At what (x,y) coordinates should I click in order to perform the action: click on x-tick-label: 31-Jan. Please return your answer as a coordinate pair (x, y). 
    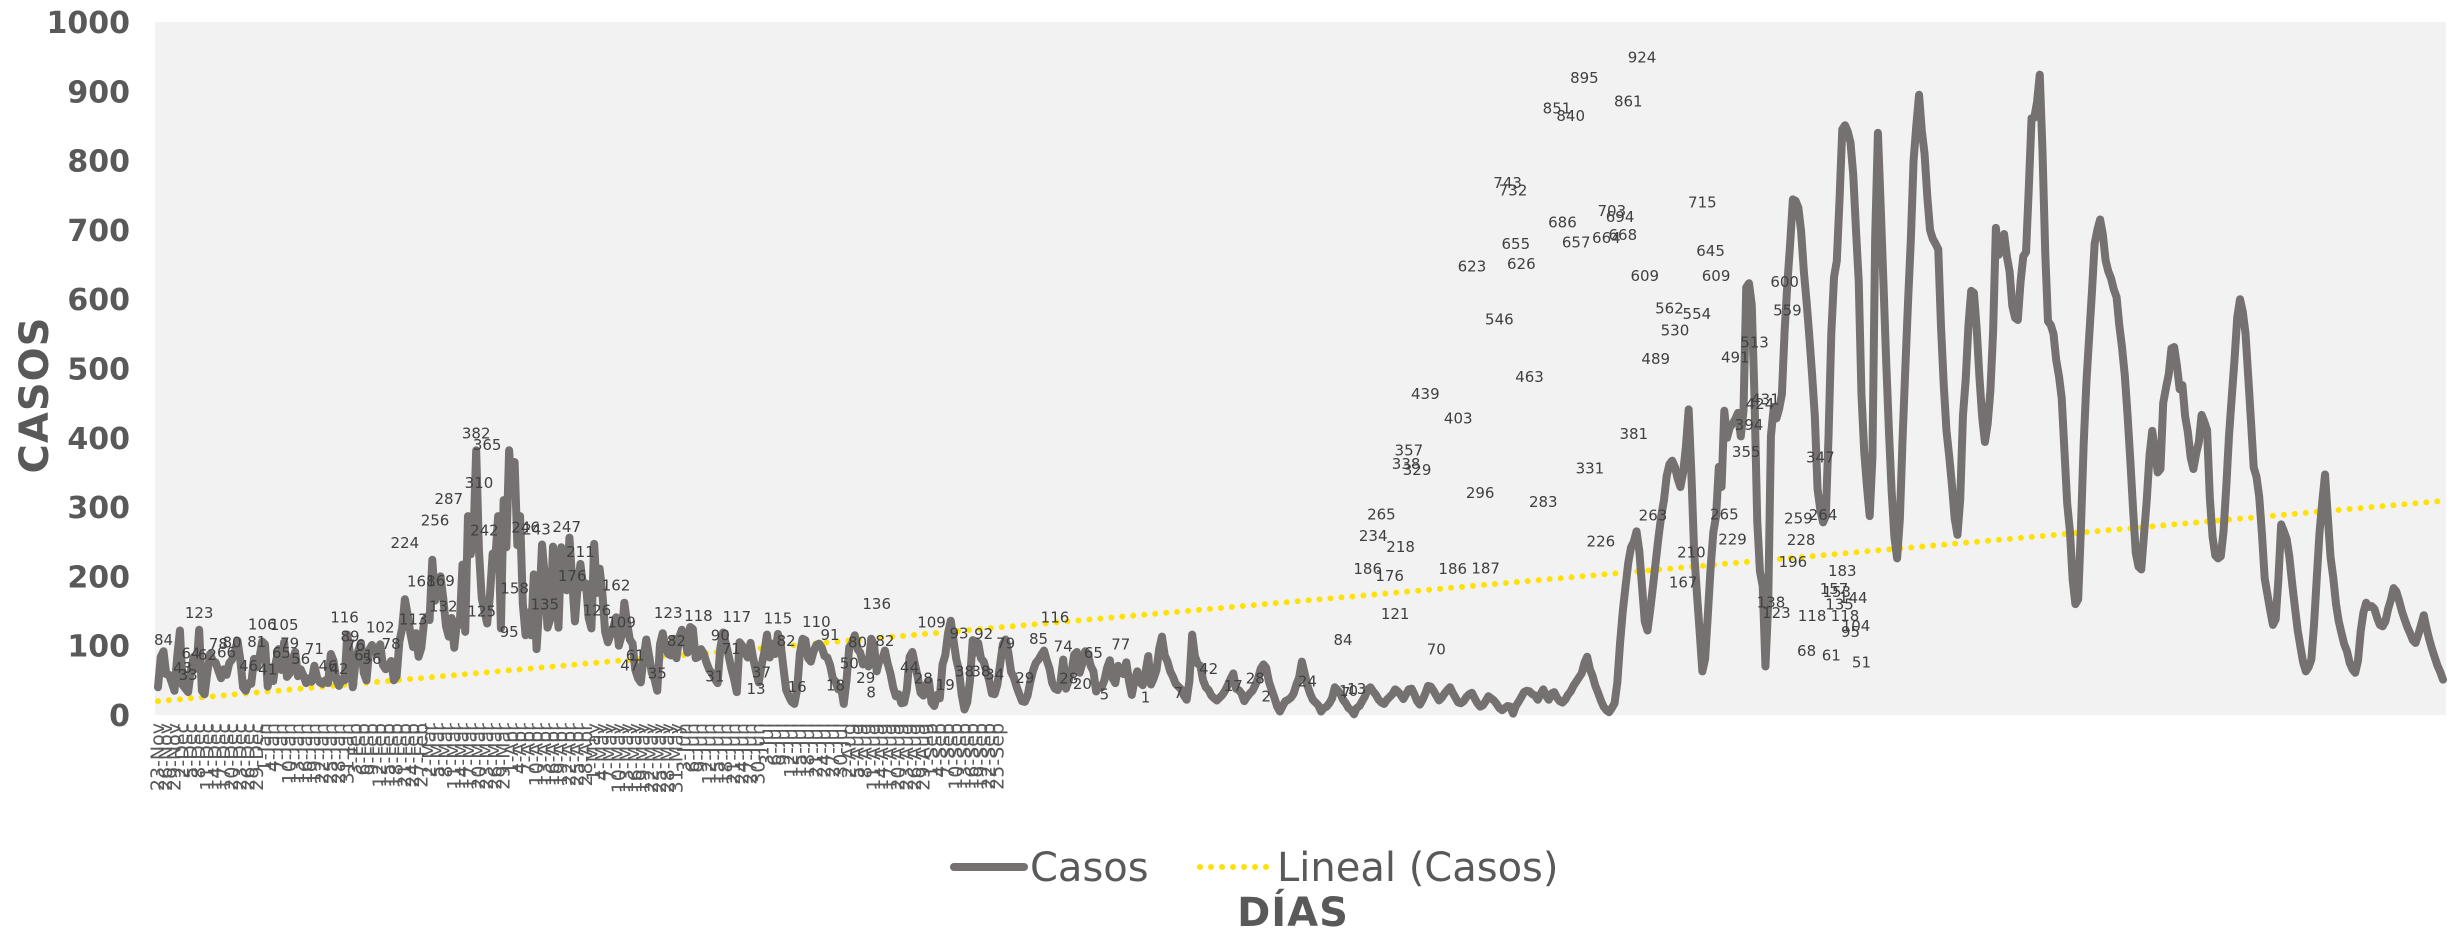
    Looking at the image, I should click on (347, 753).